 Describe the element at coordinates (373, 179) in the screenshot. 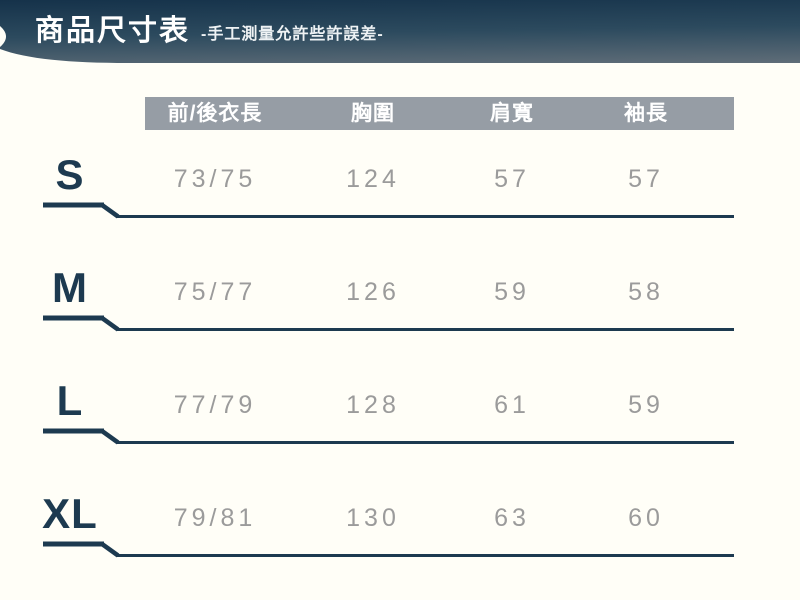

I see `cell-chest: 124` at that location.